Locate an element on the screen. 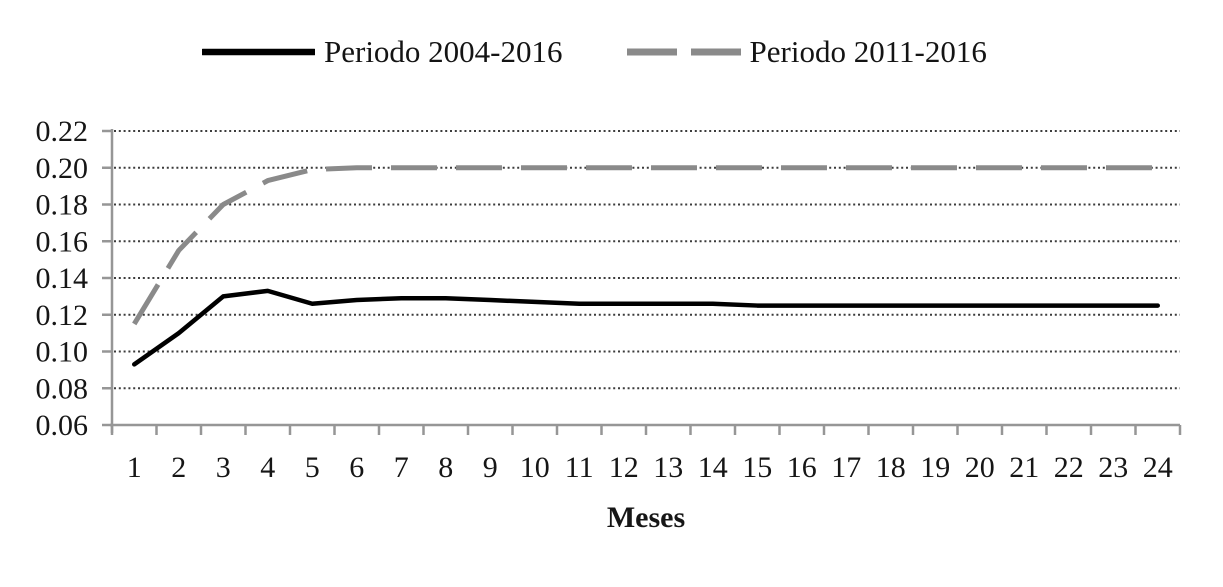  legend-label-periodo-2004-2016: Periodo 2004-2016 is located at coordinates (443, 51).